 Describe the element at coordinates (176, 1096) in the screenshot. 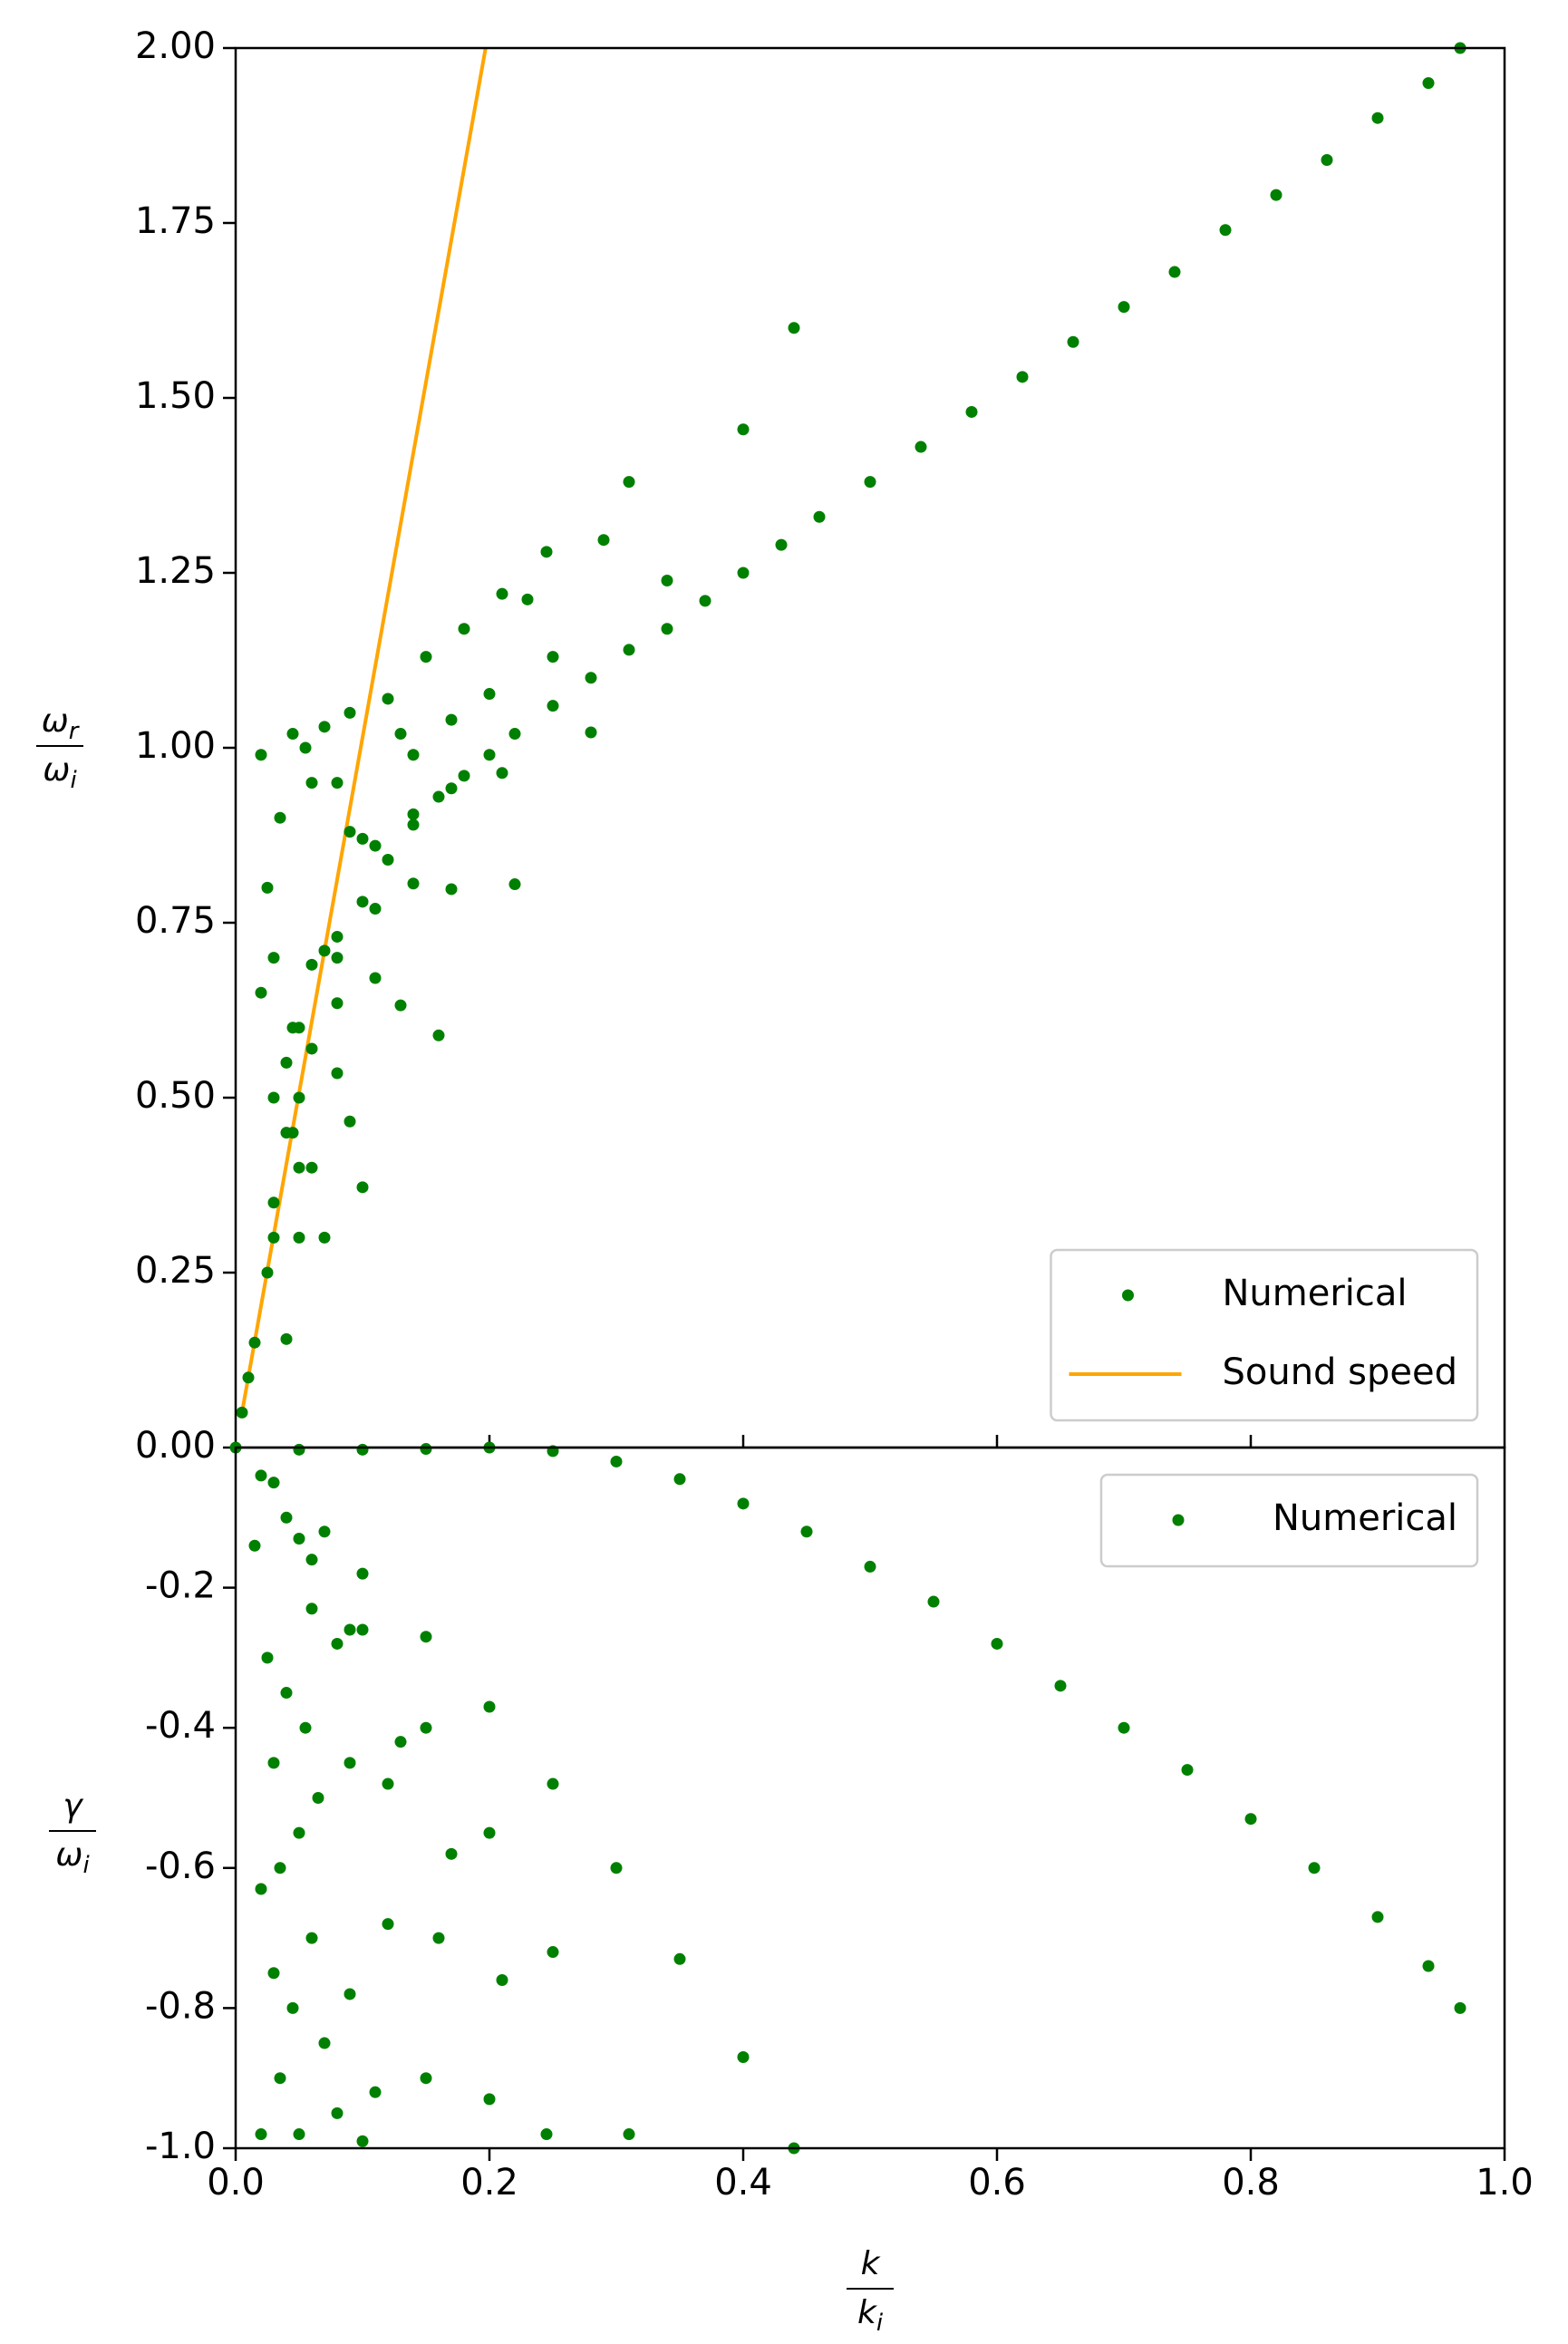

I see `y-tick-label: 0.50` at that location.